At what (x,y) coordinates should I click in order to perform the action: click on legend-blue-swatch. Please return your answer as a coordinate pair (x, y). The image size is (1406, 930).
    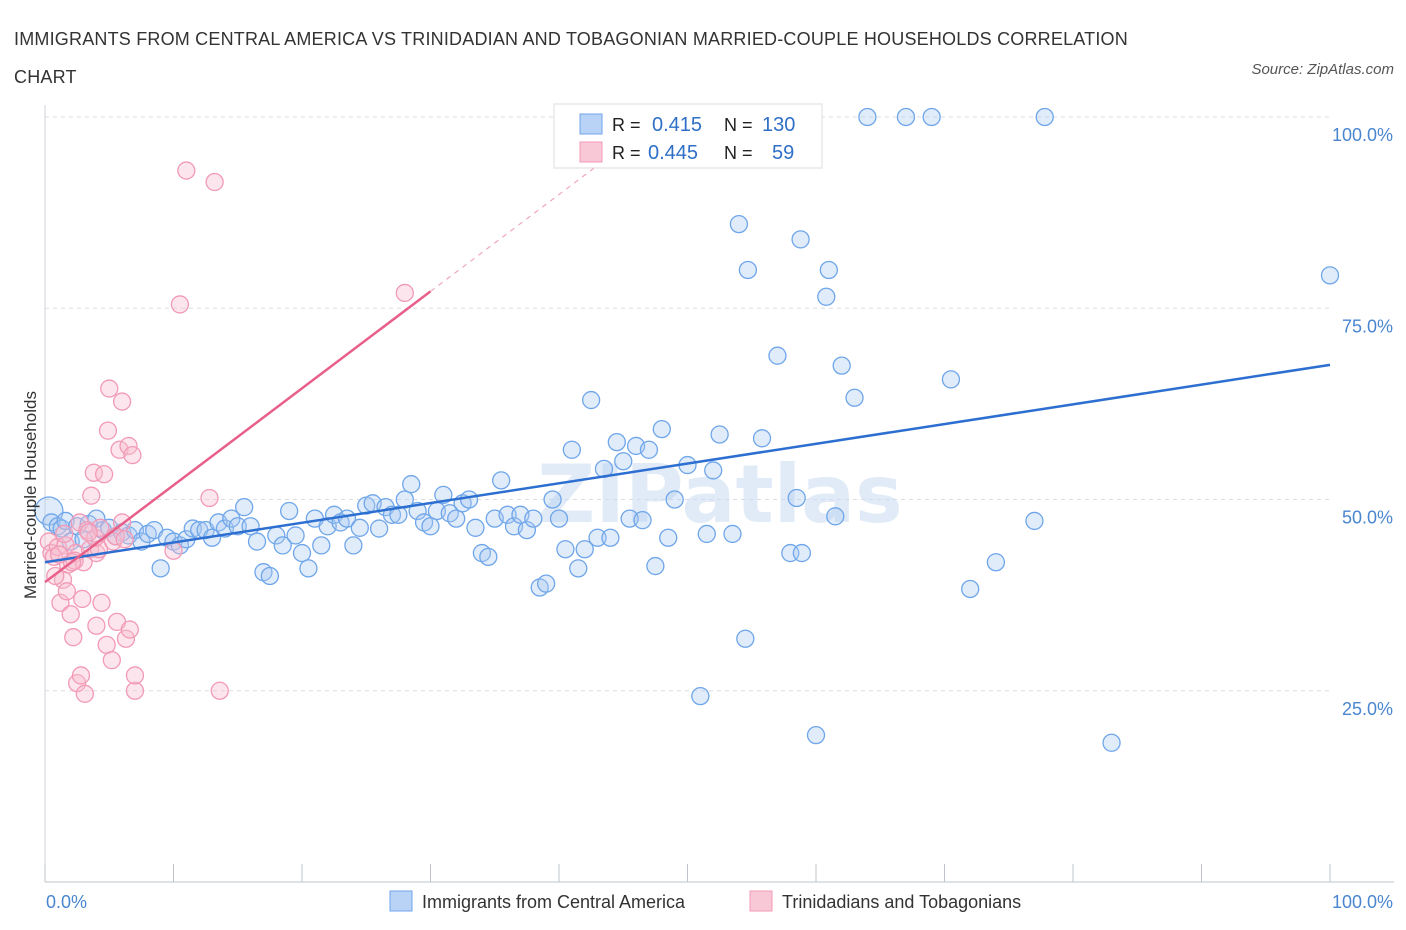
    Looking at the image, I should click on (401, 901).